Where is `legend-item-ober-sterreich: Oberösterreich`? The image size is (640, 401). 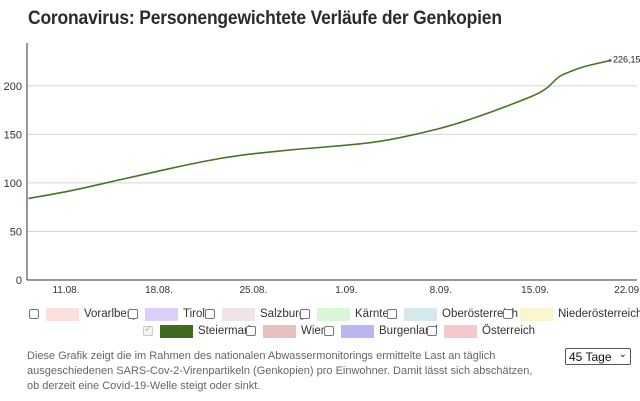
legend-item-ober-sterreich: Oberösterreich is located at coordinates (452, 314).